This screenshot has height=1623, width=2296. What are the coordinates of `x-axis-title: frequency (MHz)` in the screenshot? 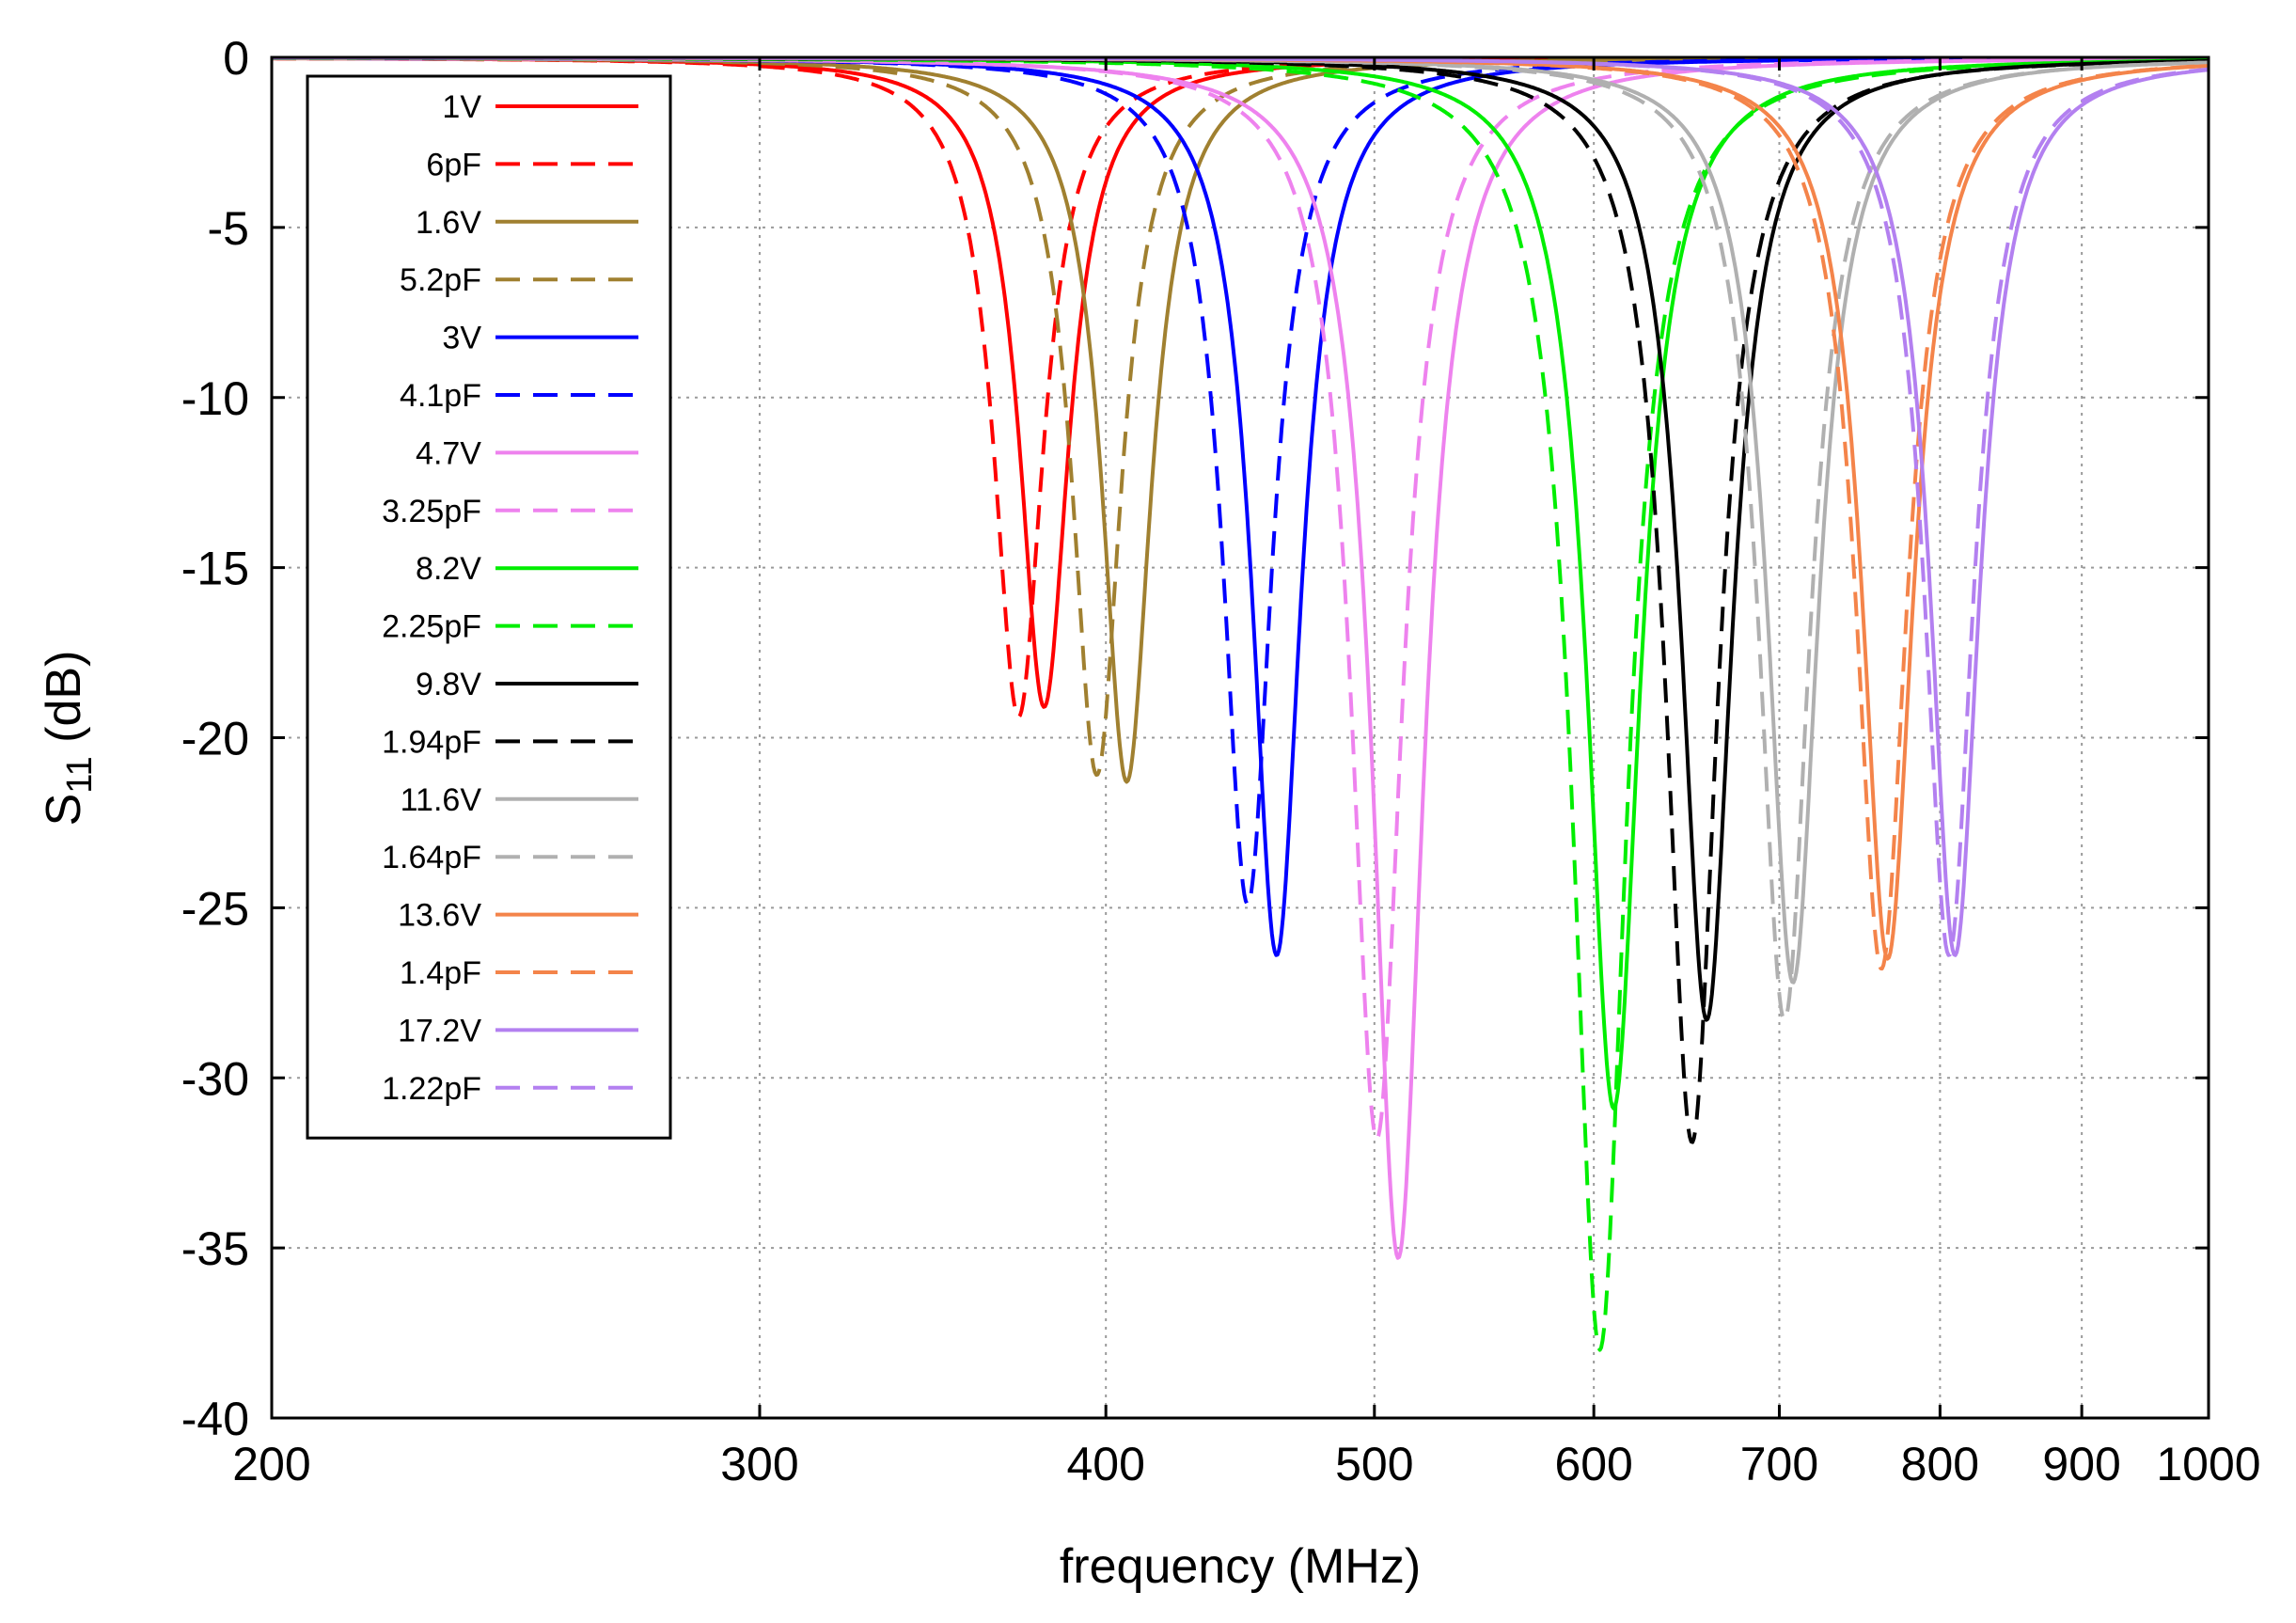 It's located at (1240, 1566).